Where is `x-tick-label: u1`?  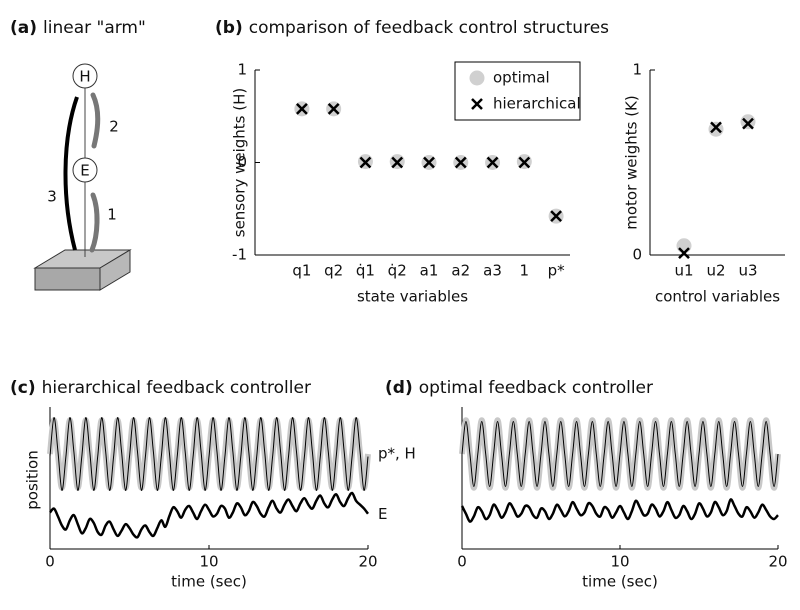 x-tick-label: u1 is located at coordinates (683, 271).